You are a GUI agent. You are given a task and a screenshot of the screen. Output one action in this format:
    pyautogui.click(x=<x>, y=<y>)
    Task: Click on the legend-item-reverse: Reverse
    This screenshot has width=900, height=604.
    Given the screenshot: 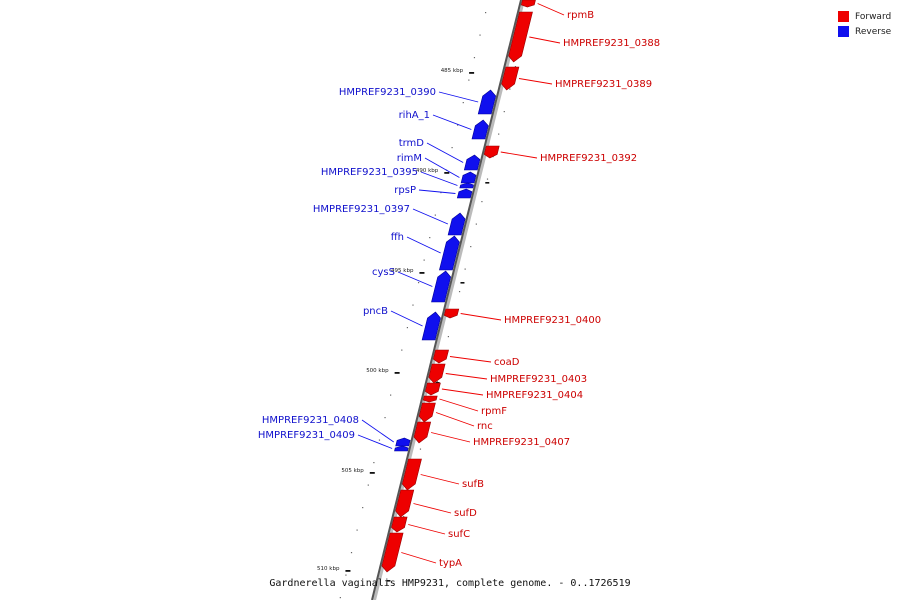 What is the action you would take?
    pyautogui.click(x=869, y=31)
    